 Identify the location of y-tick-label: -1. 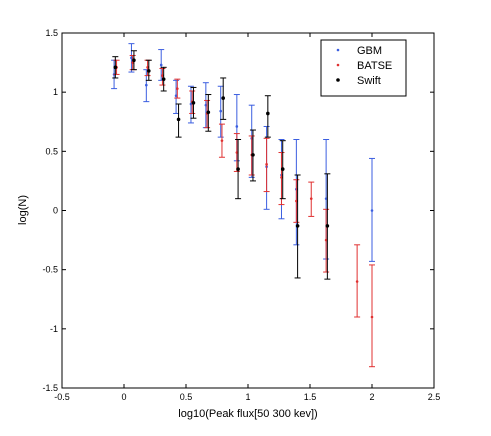
(54, 329).